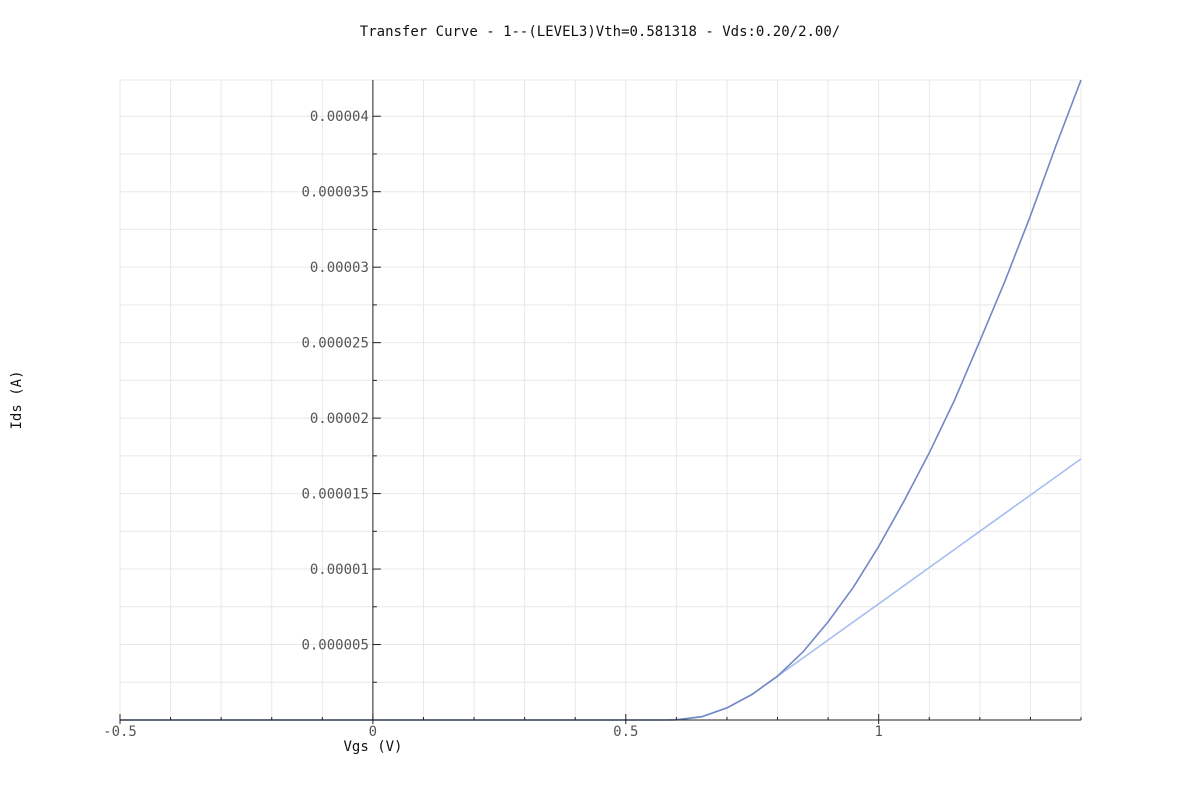 This screenshot has width=1200, height=800. Describe the element at coordinates (334, 495) in the screenshot. I see `y-tick-label: 0.000015` at that location.